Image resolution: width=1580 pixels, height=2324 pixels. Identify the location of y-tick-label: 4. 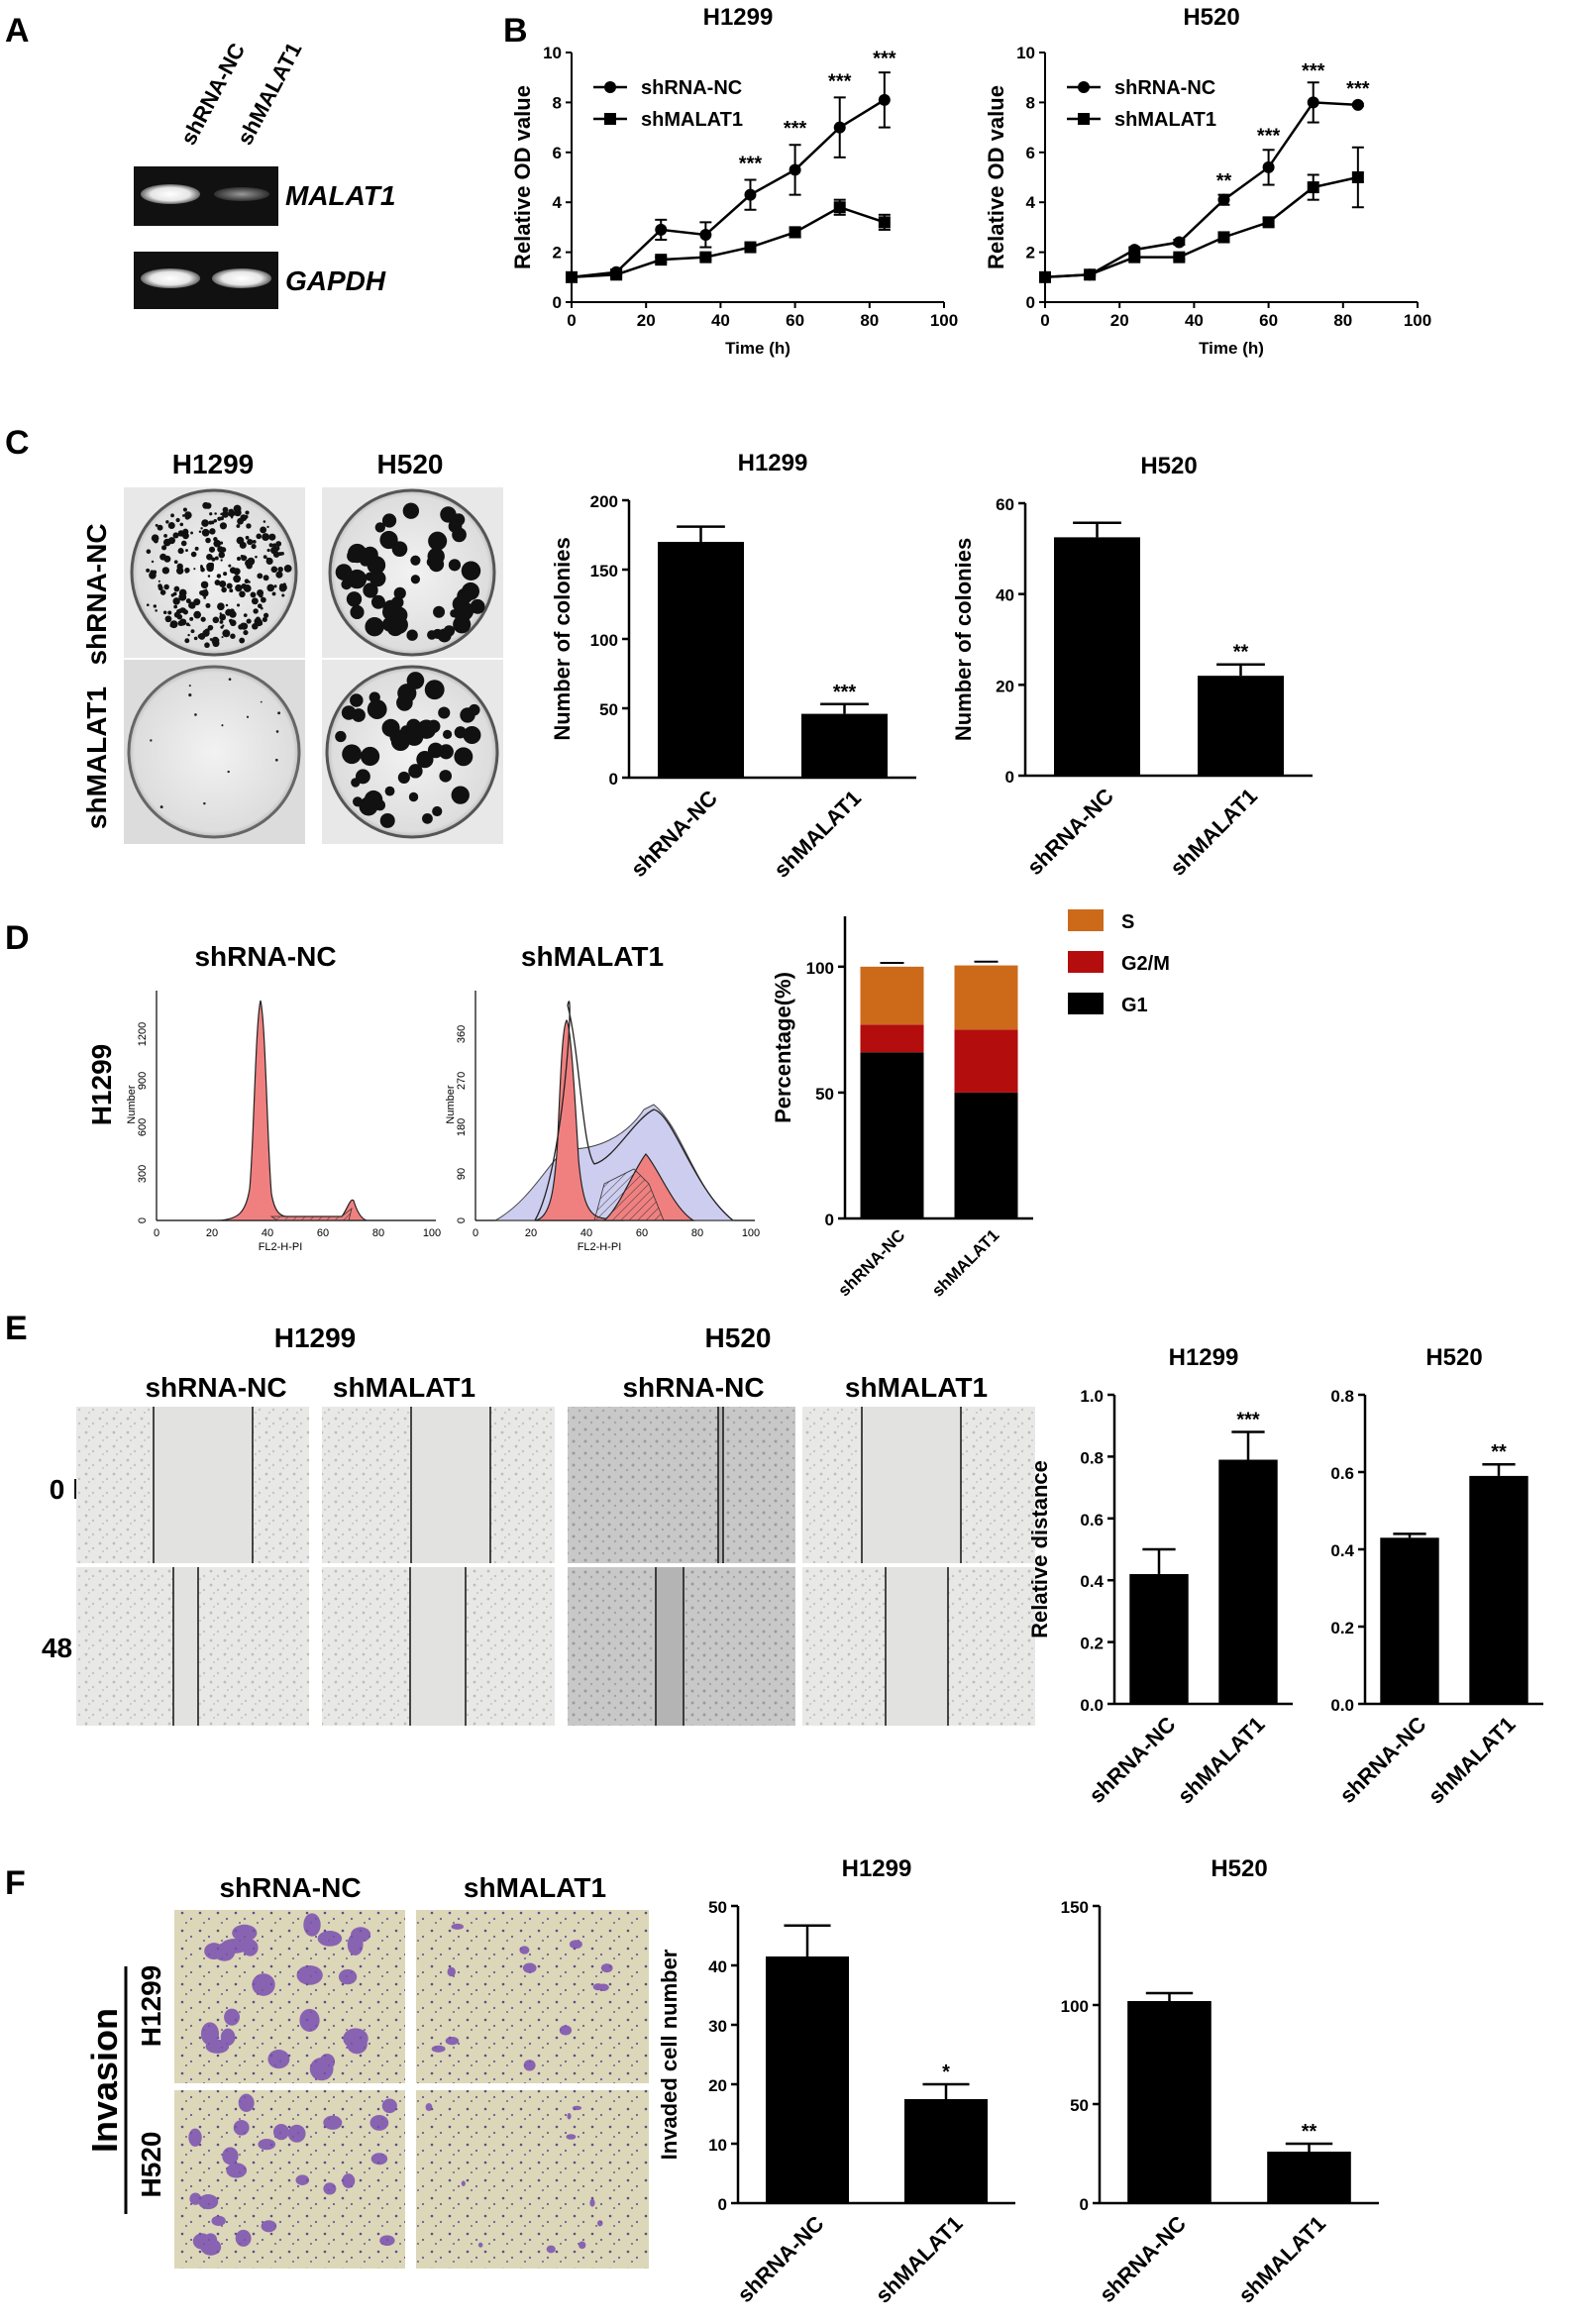
(1031, 202).